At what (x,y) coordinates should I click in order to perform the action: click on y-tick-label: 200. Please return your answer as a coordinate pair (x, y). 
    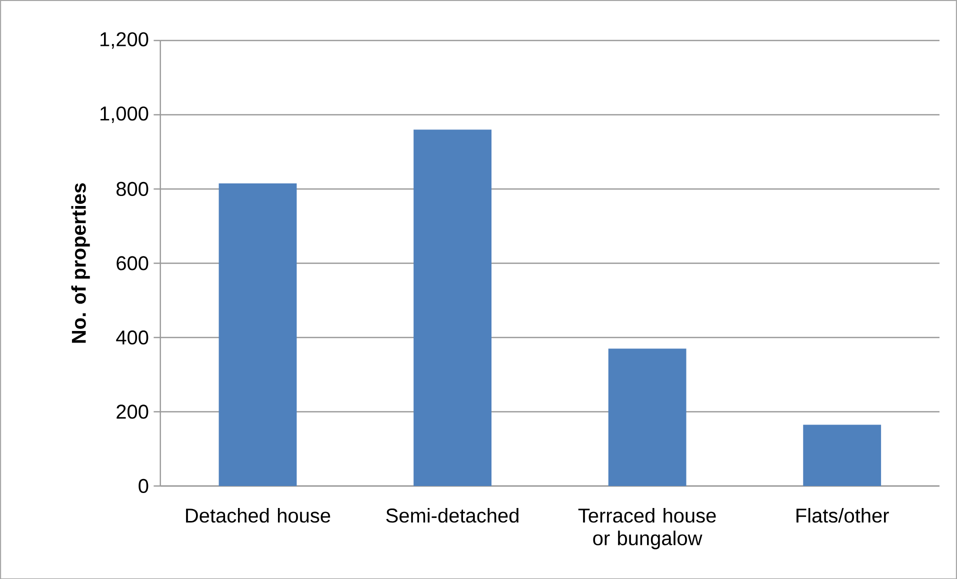
    Looking at the image, I should click on (132, 411).